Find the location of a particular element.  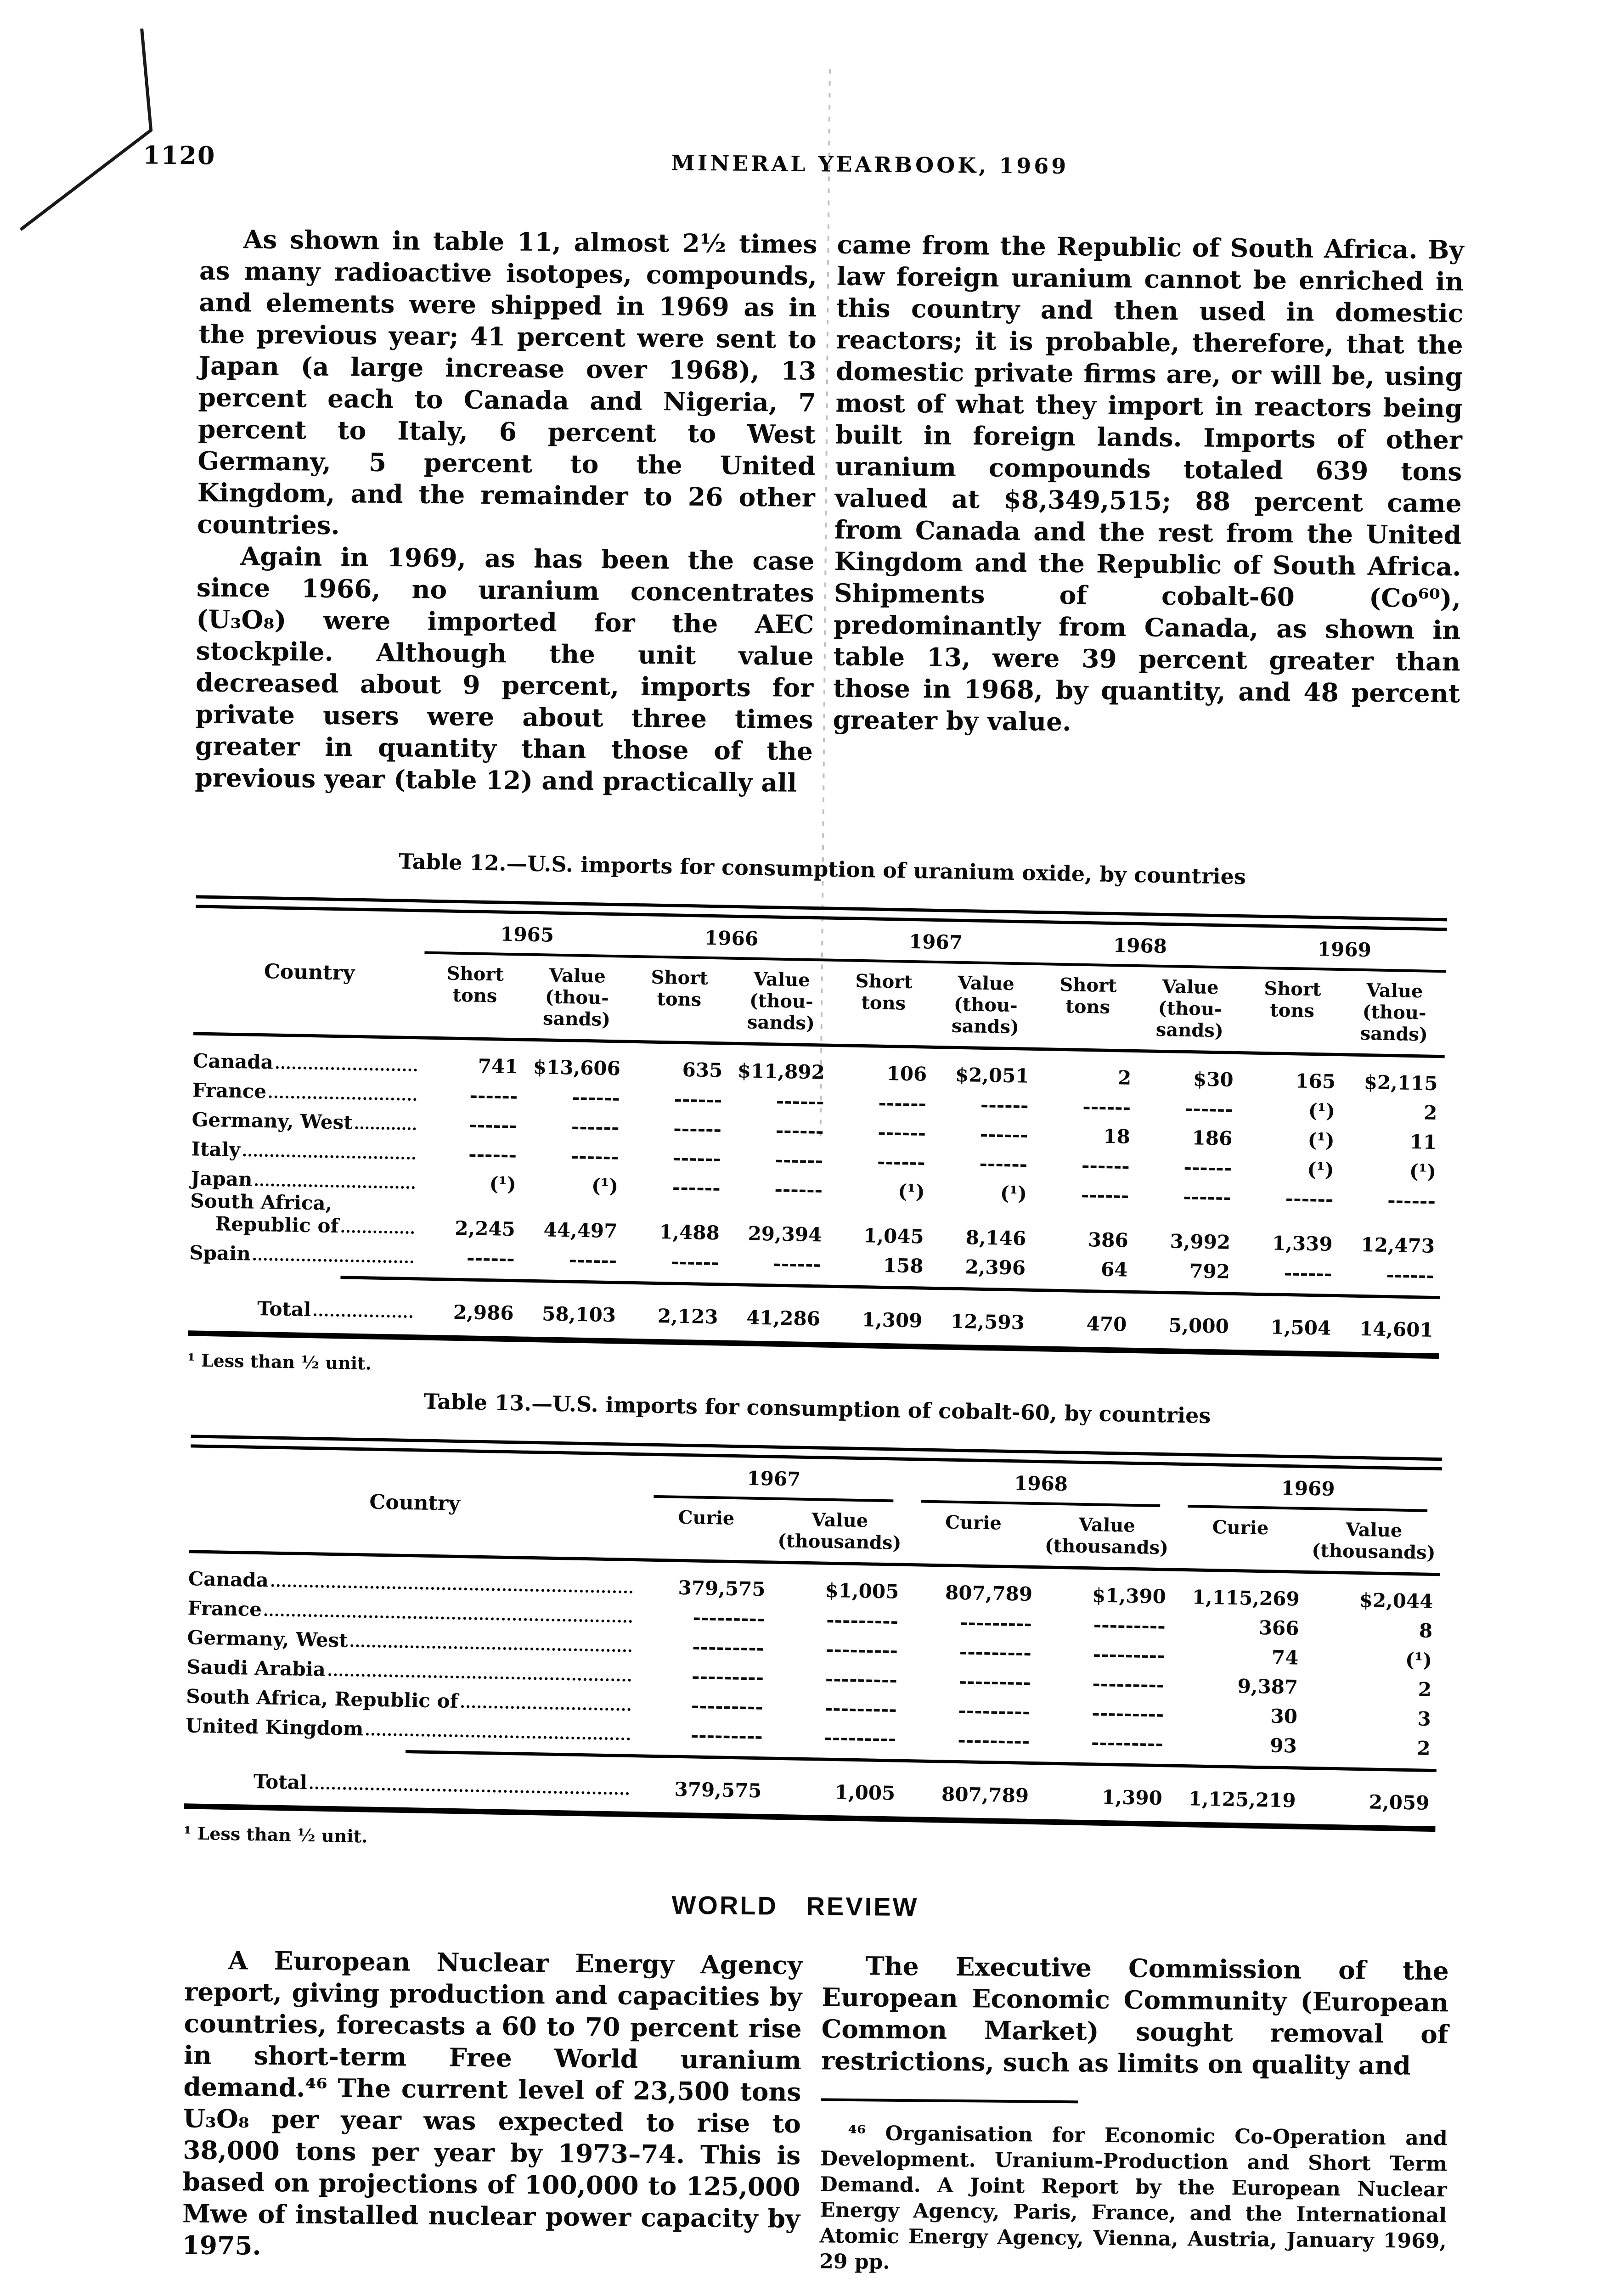

subheader-line: (thousands) is located at coordinates (1374, 1552).